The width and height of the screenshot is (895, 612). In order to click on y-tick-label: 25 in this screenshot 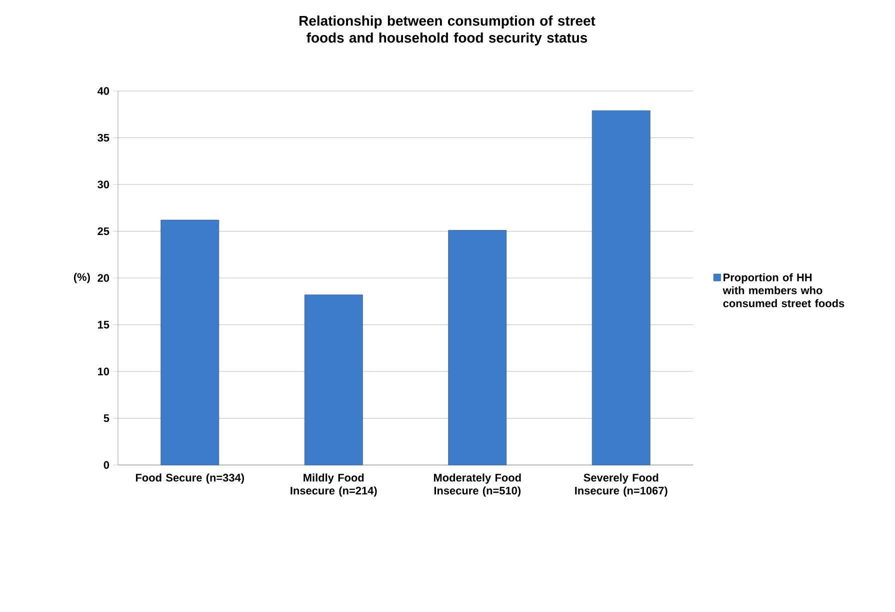, I will do `click(104, 231)`.